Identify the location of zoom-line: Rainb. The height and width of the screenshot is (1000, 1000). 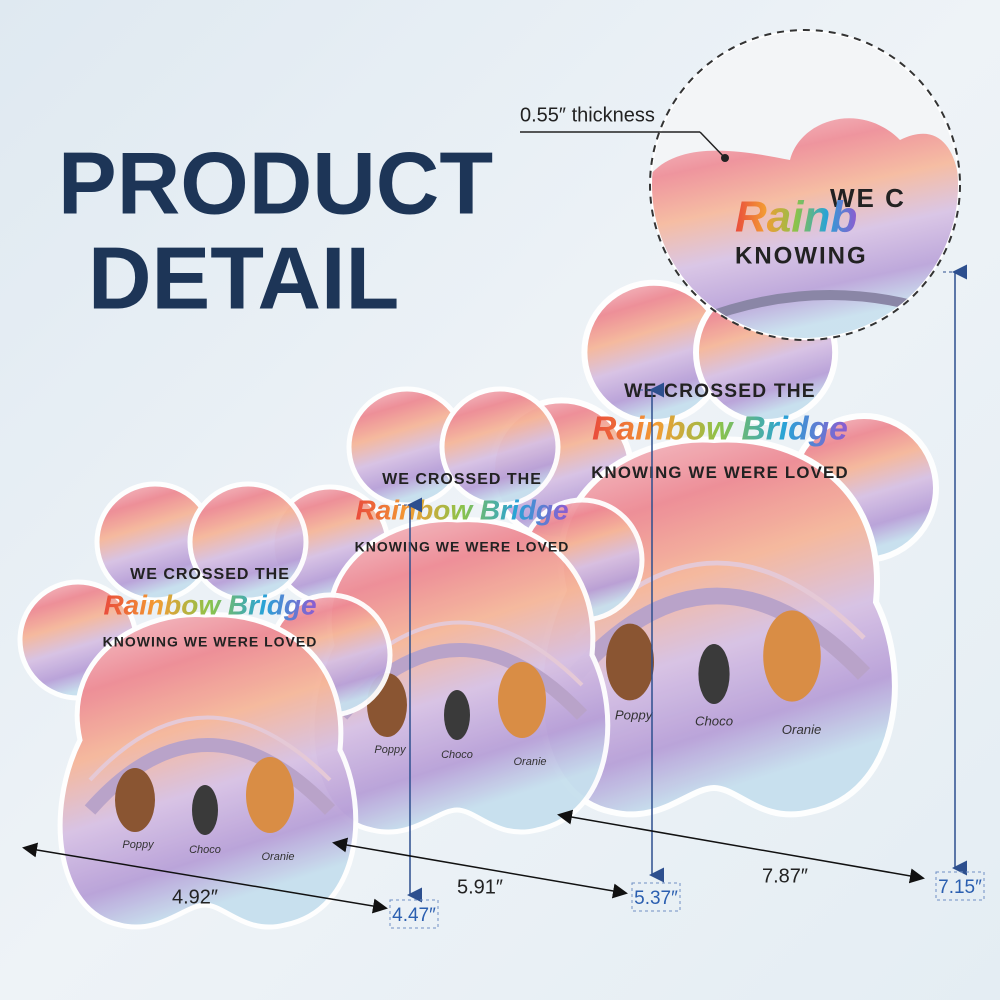
(796, 217).